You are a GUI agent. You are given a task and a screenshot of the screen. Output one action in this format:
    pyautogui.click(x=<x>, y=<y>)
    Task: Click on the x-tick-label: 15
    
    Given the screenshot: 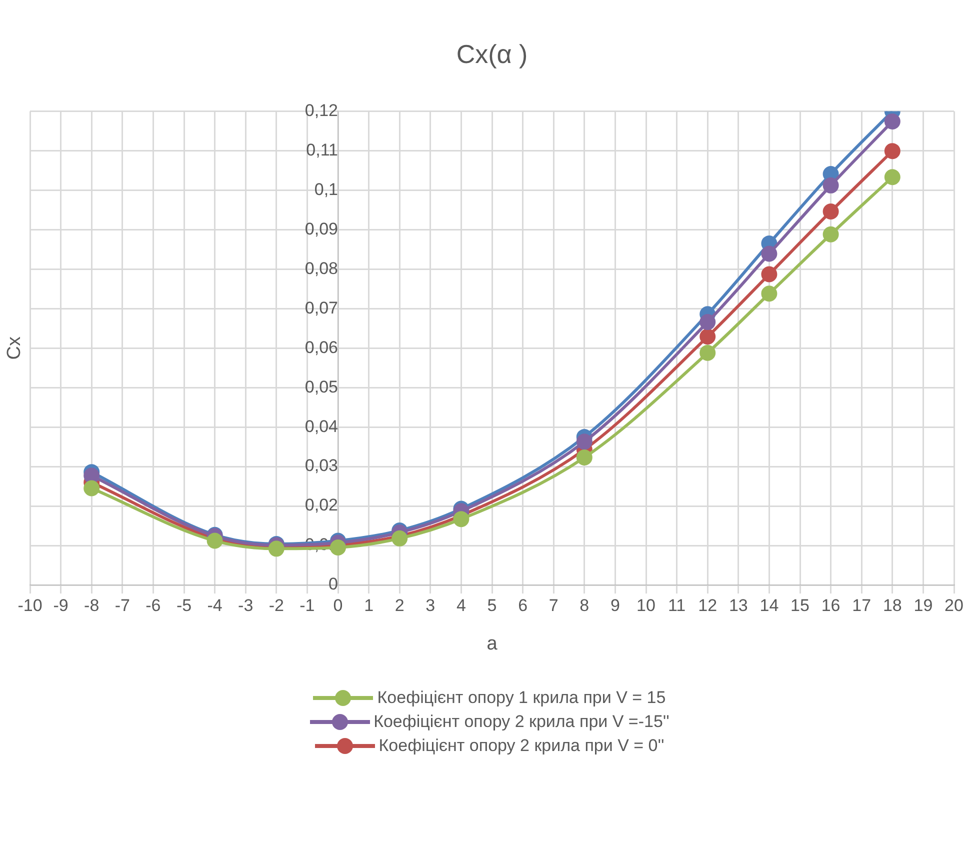 What is the action you would take?
    pyautogui.click(x=800, y=605)
    